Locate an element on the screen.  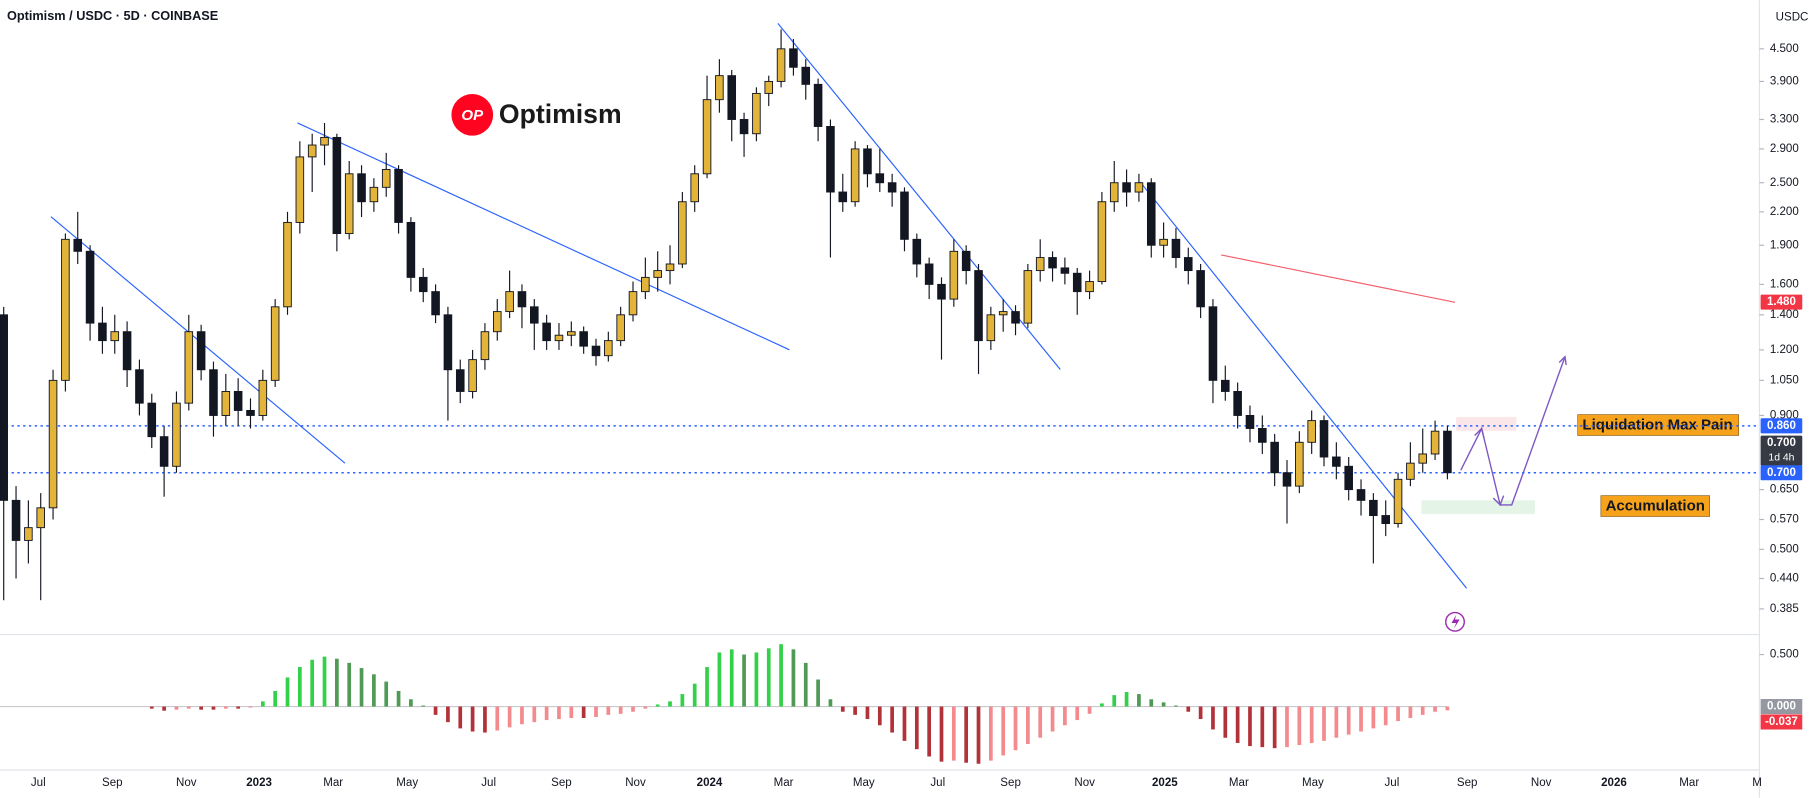
y-tick-label: 1.400 is located at coordinates (1784, 315).